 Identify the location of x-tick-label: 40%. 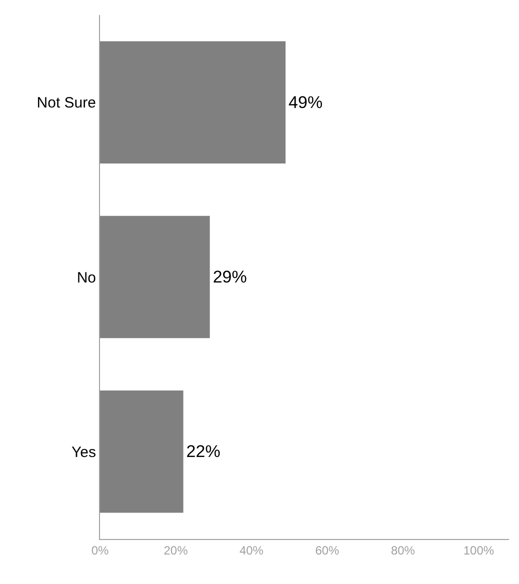
(251, 550).